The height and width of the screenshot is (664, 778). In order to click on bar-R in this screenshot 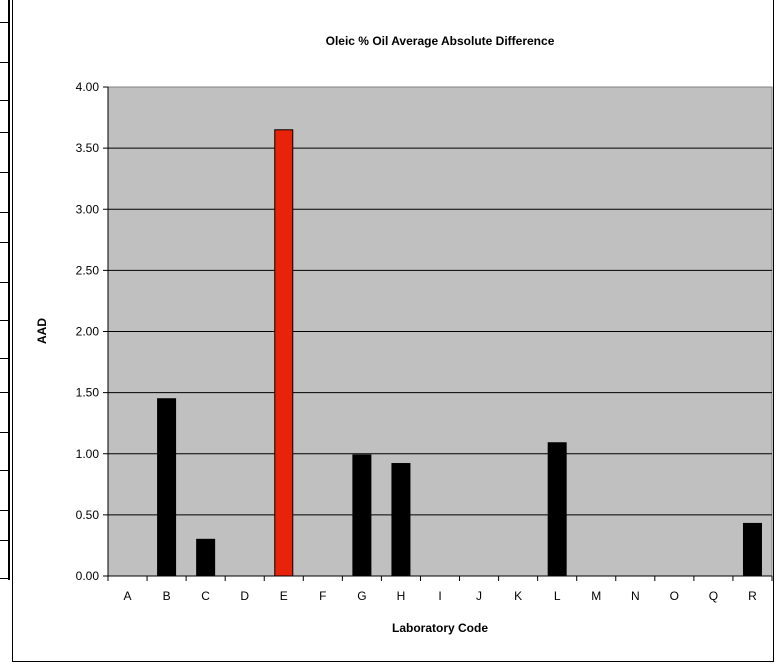, I will do `click(752, 549)`.